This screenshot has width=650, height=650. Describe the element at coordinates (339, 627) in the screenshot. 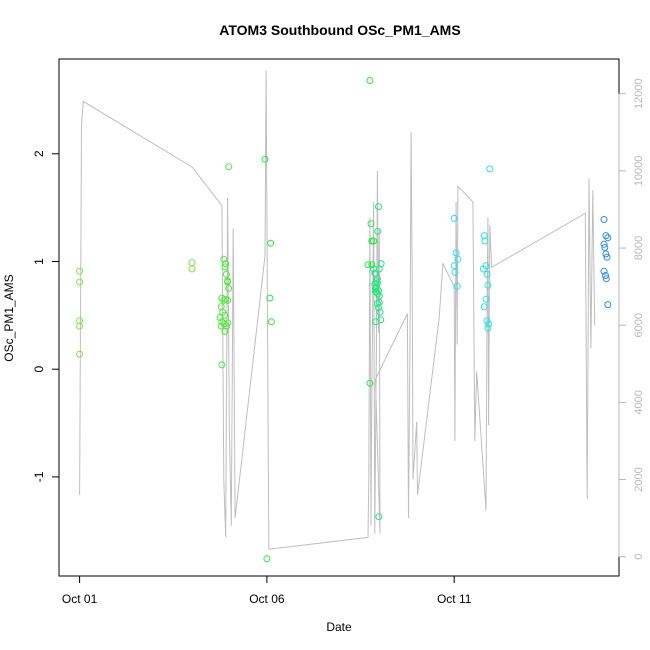

I see `x-axis-label: Date` at that location.